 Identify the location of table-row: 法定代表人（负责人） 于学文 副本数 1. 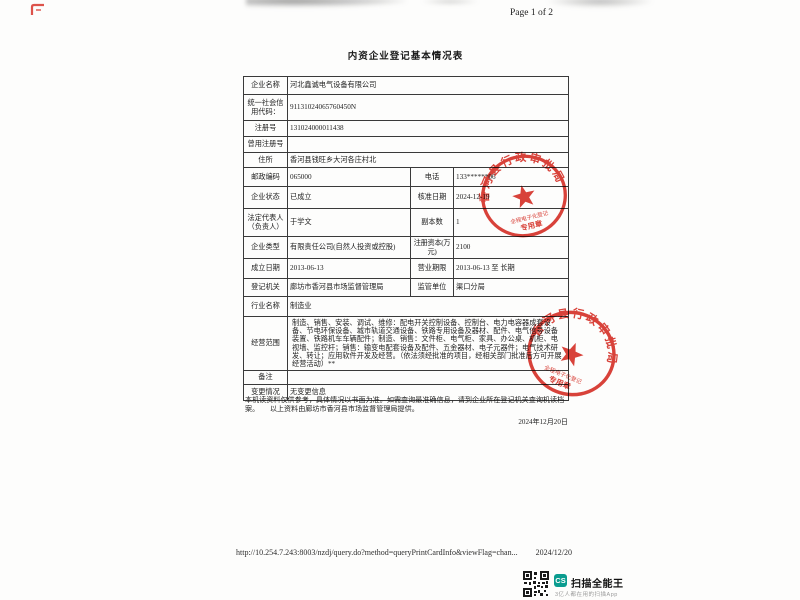
(406, 222).